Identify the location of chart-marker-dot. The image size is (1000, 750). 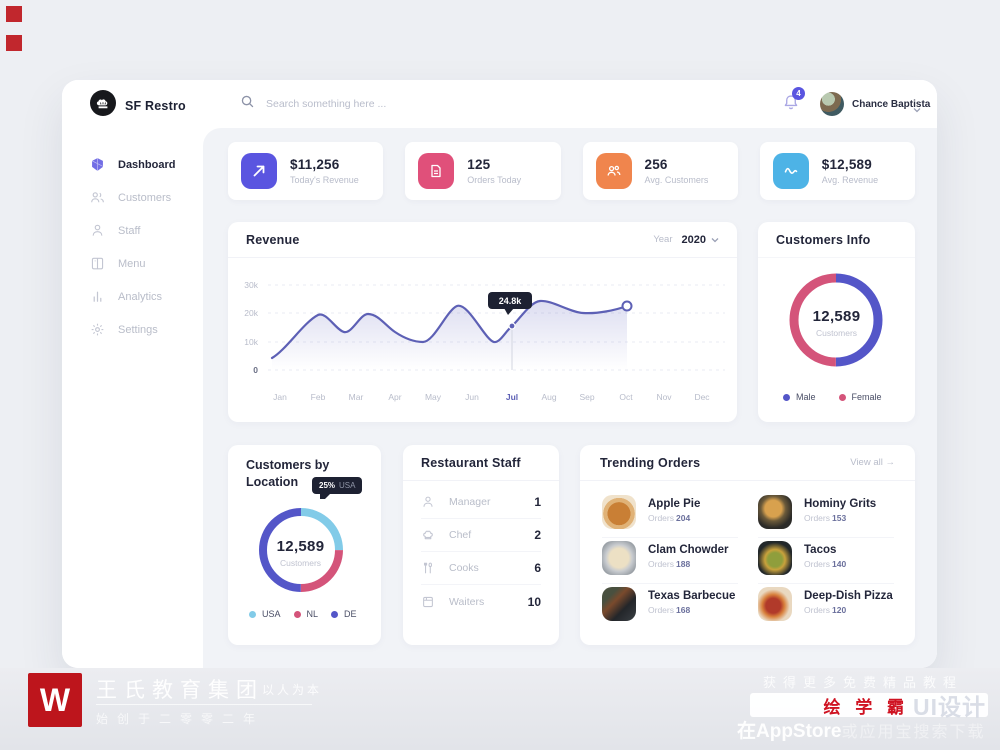
(512, 326).